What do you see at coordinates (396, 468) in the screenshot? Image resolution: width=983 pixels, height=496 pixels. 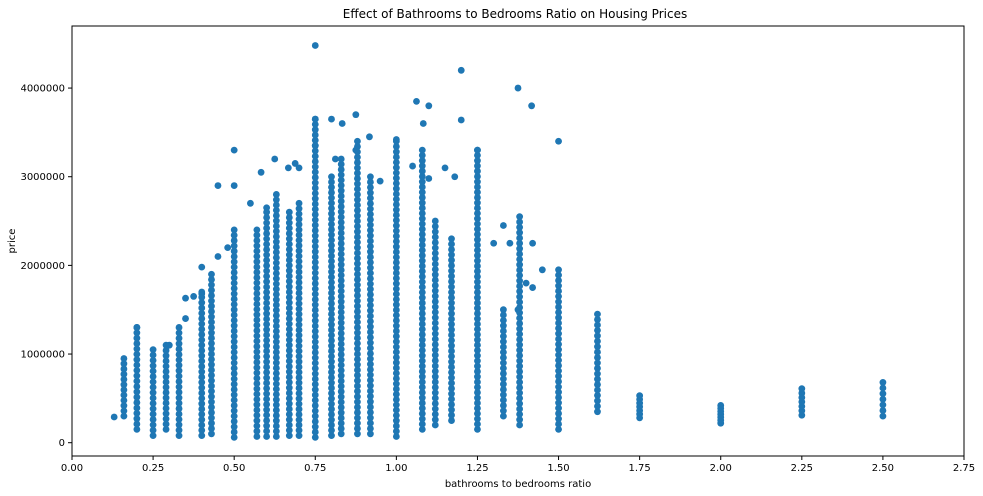 I see `x-tick-label: 1.00` at bounding box center [396, 468].